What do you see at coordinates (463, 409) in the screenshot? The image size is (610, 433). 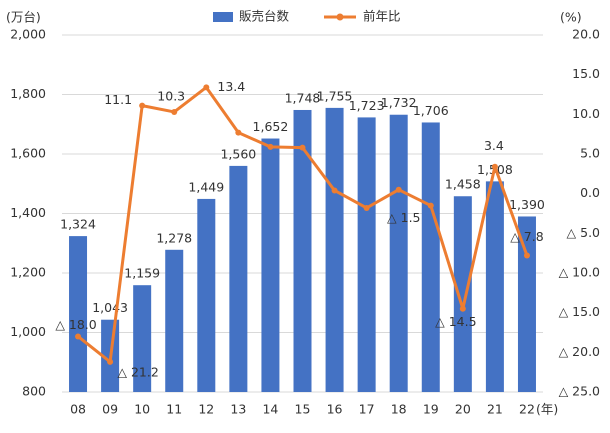 I see `x-tick-label: 20` at bounding box center [463, 409].